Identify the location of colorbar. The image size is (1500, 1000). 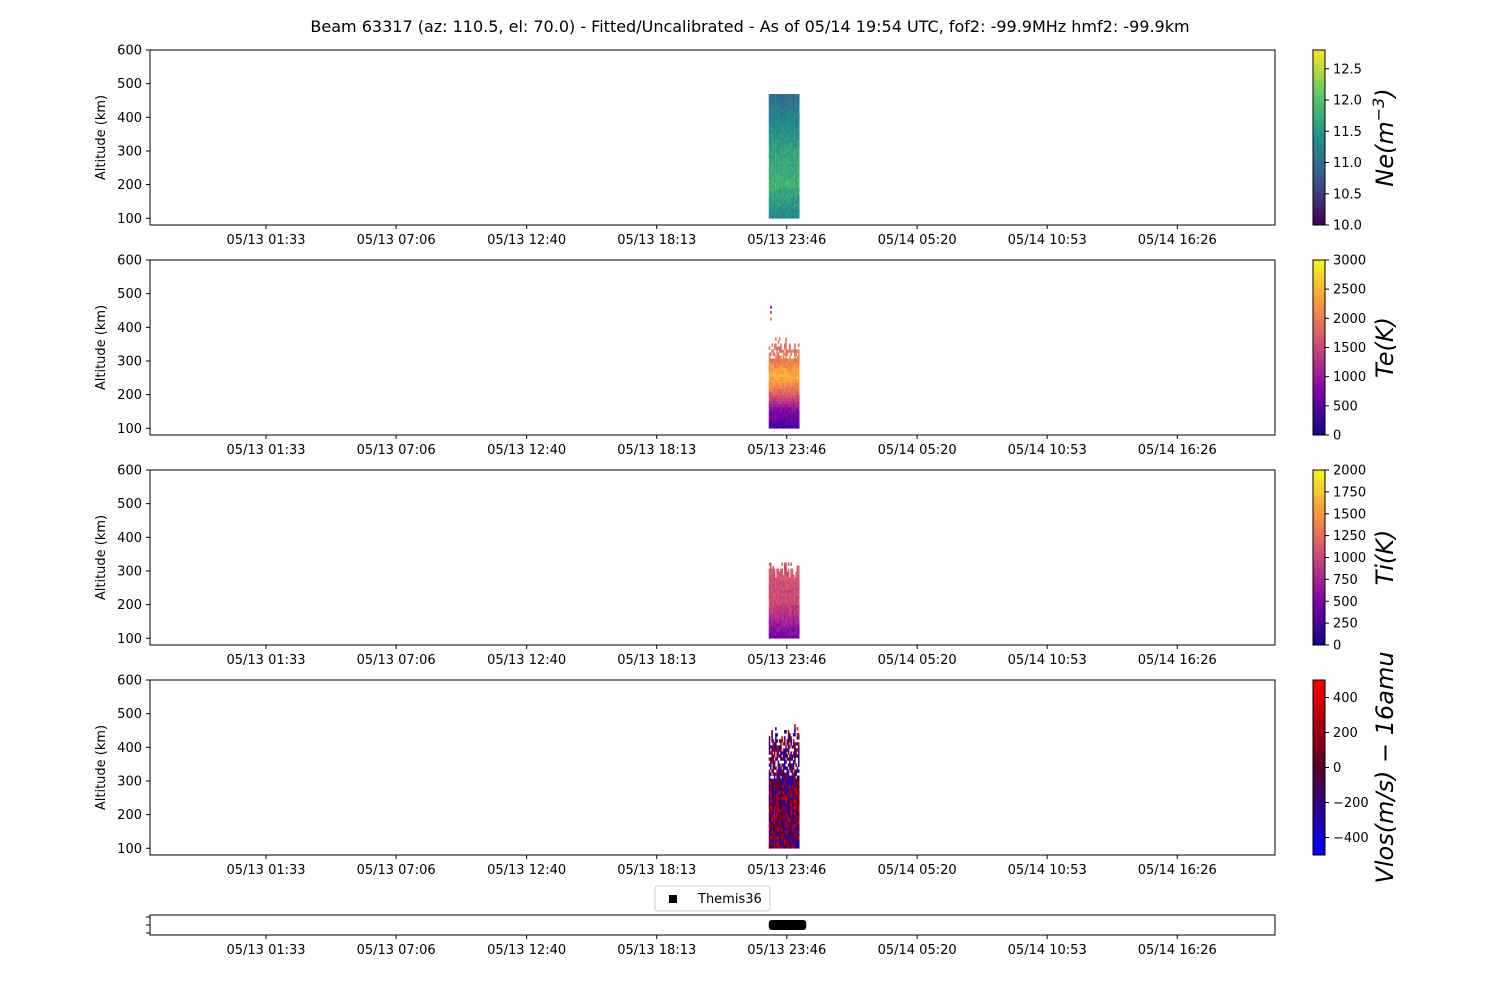
(1319, 137).